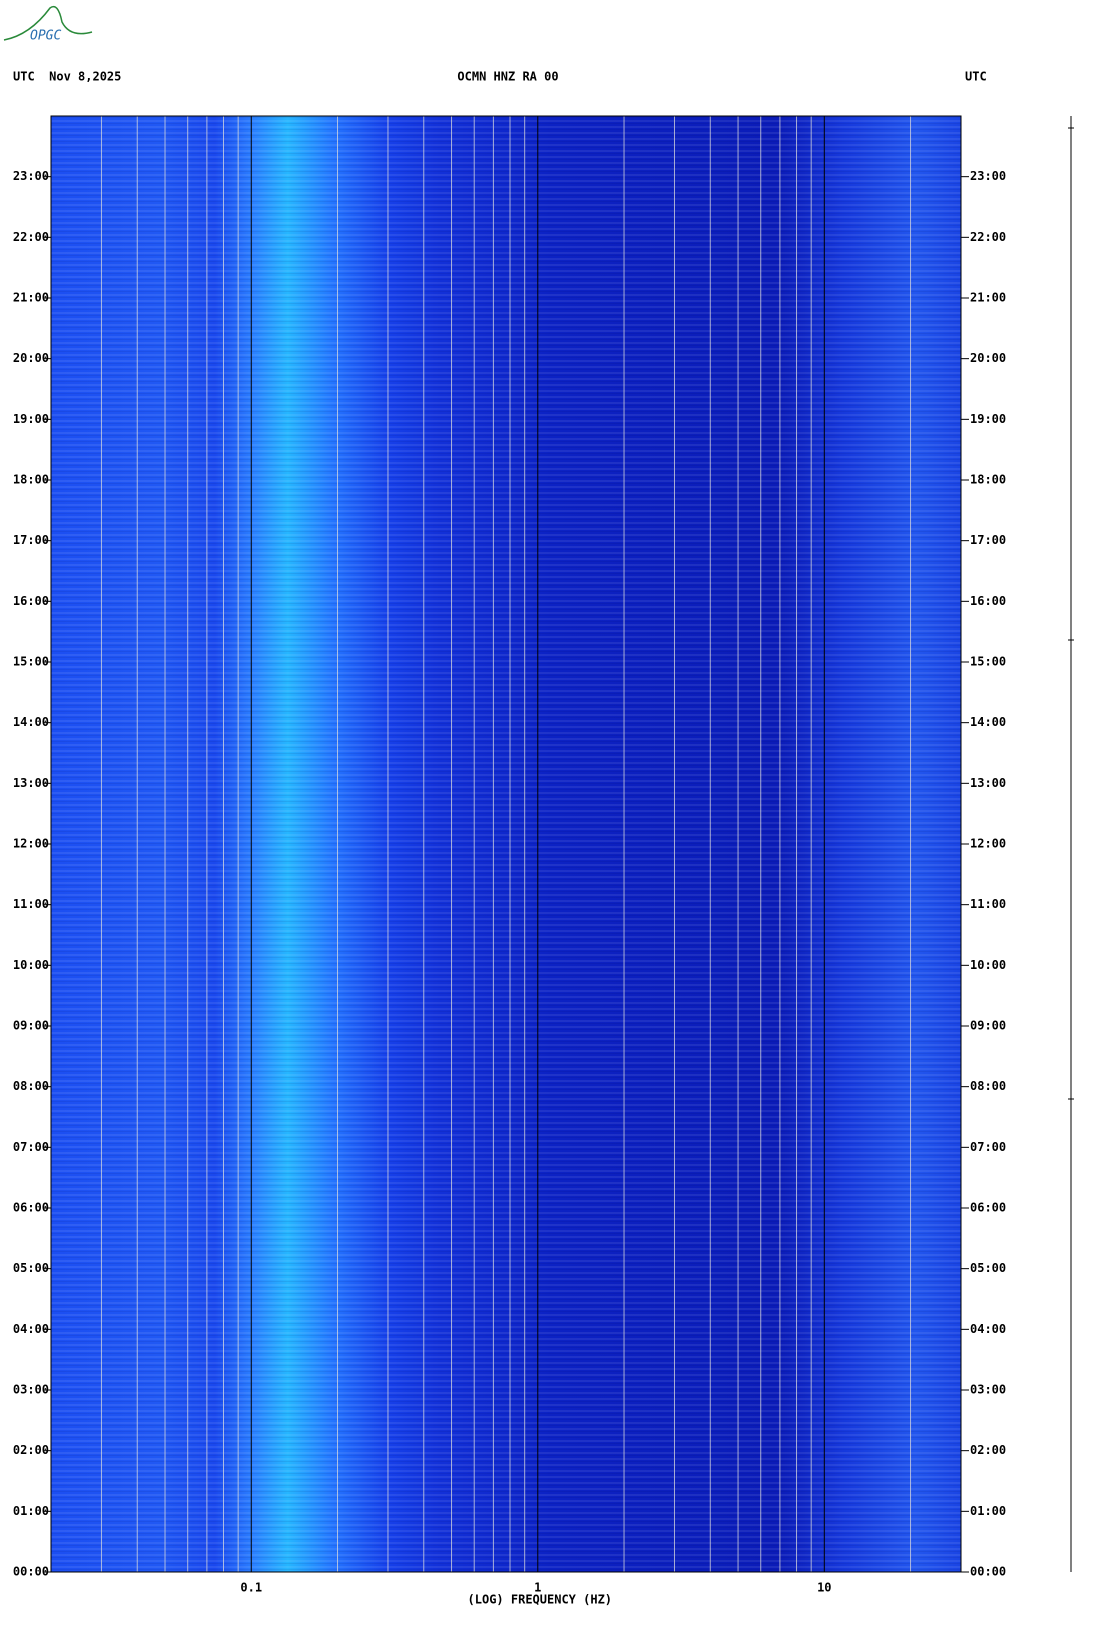  I want to click on y-tick-label-right: 11:00, so click(988, 904).